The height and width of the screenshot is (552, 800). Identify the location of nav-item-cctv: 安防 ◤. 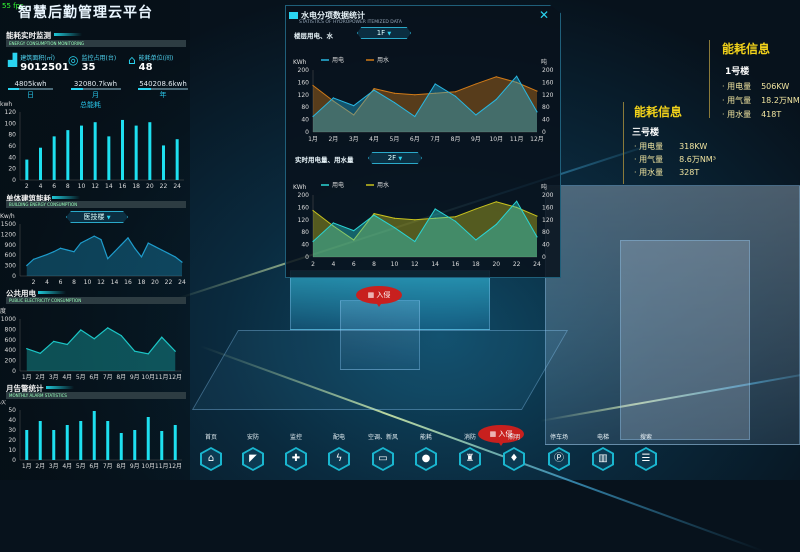
(253, 451).